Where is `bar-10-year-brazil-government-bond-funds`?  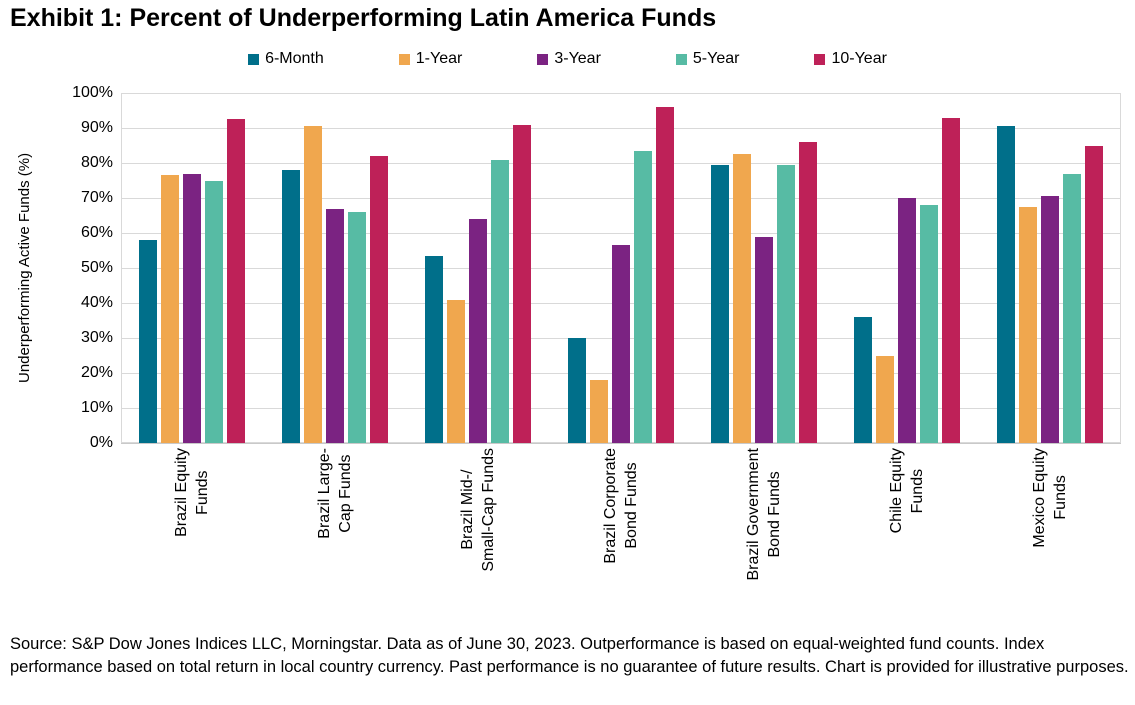
bar-10-year-brazil-government-bond-funds is located at coordinates (807, 292).